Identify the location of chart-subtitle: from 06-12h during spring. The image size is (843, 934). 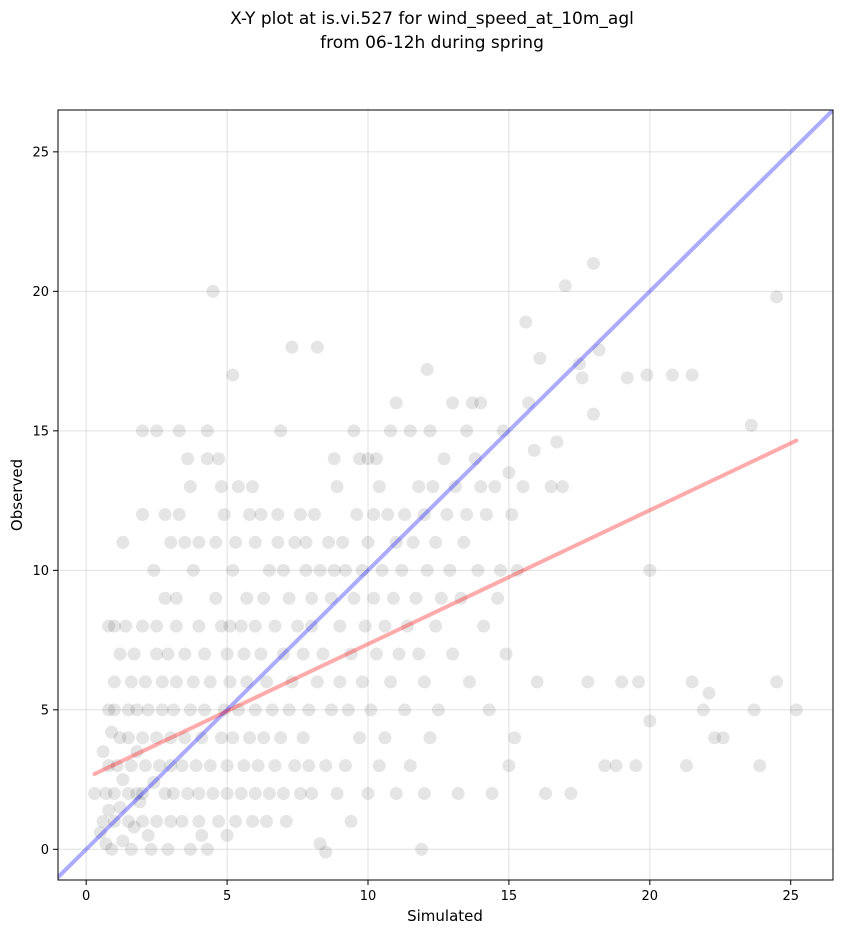
(432, 43).